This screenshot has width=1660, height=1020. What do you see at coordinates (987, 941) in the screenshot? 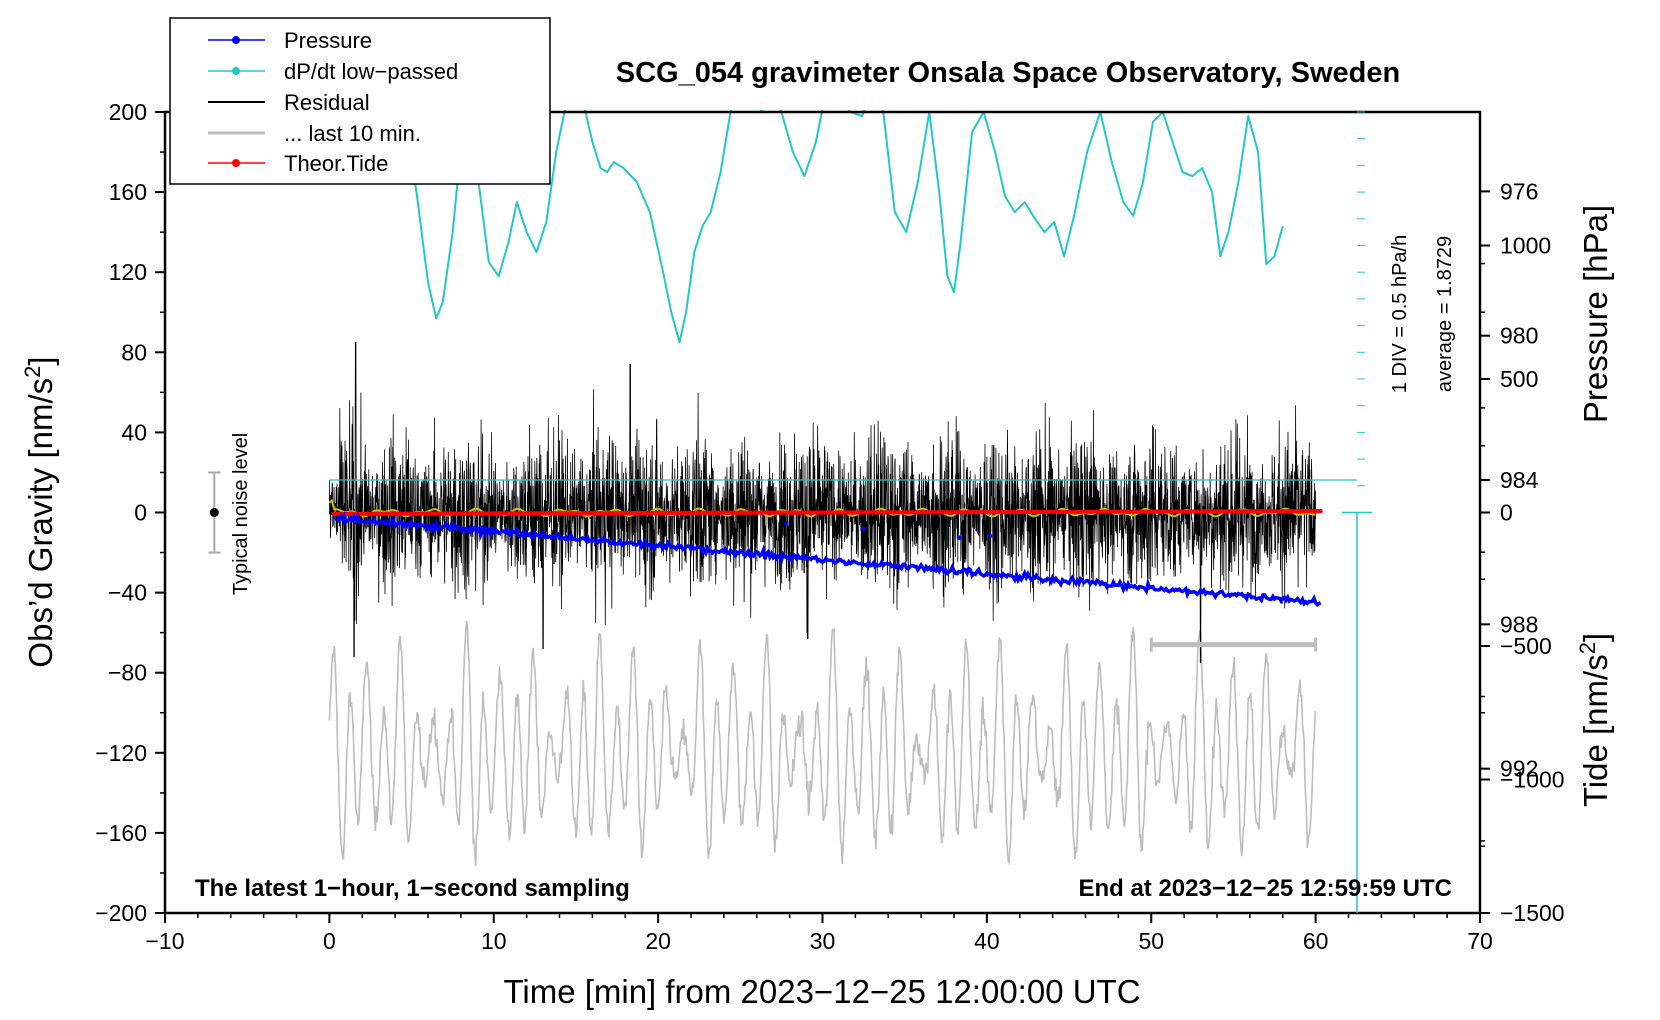
I see `x-tick-label: 40` at bounding box center [987, 941].